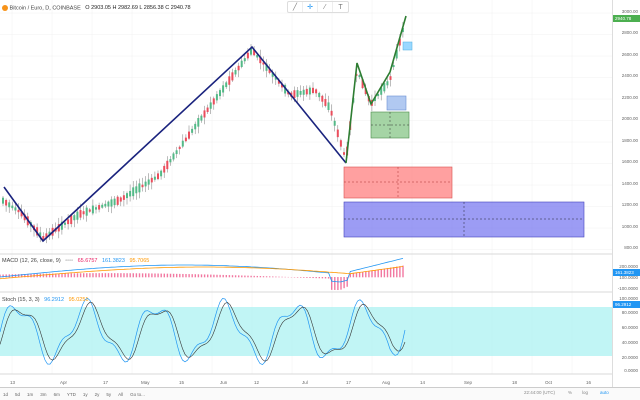  What do you see at coordinates (6, 394) in the screenshot?
I see `range-1d: 1d` at bounding box center [6, 394].